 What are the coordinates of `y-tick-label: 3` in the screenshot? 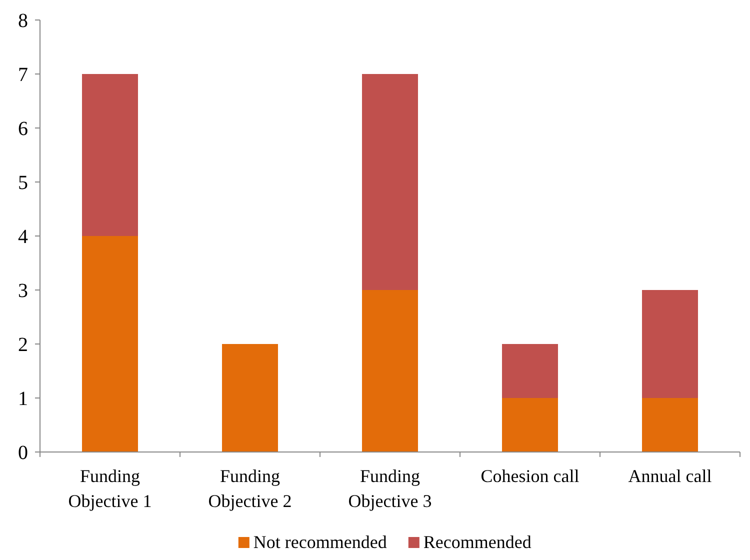 It's located at (23, 291).